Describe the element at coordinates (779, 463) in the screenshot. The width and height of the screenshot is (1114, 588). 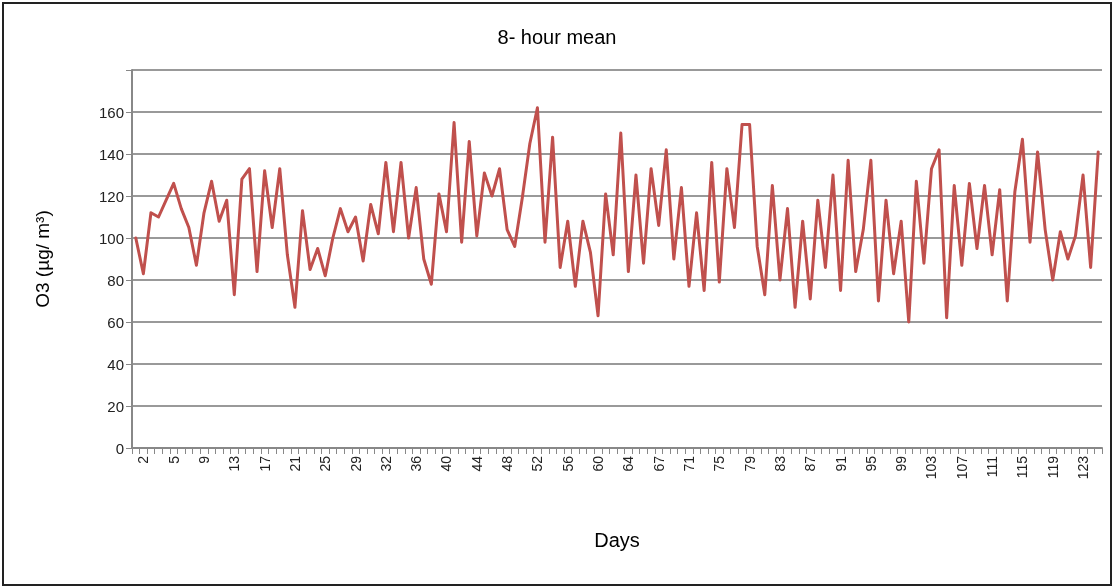
I see `x-tick-label: 83` at that location.